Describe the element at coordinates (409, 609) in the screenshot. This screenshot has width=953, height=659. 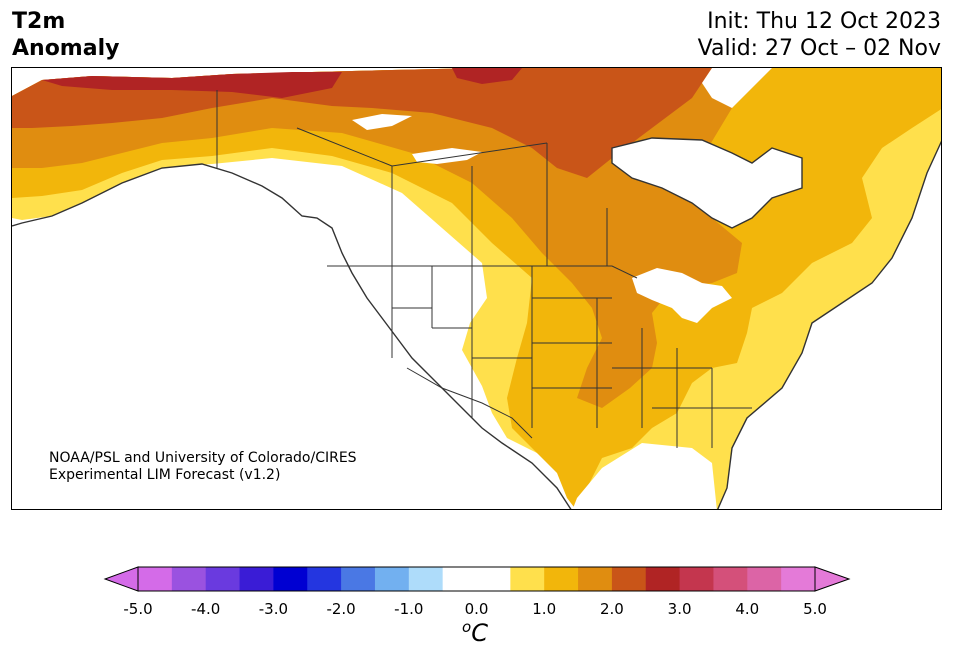
I see `colorbar-tick-label: -1.0` at that location.